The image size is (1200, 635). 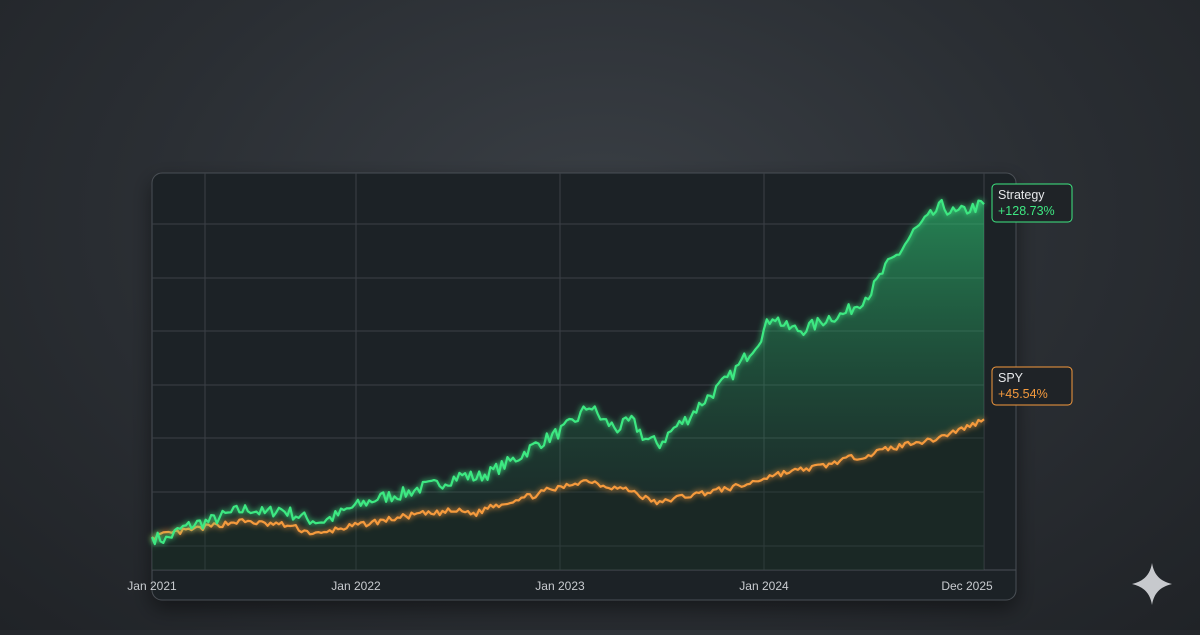 What do you see at coordinates (1152, 584) in the screenshot?
I see `sparkle-icon` at bounding box center [1152, 584].